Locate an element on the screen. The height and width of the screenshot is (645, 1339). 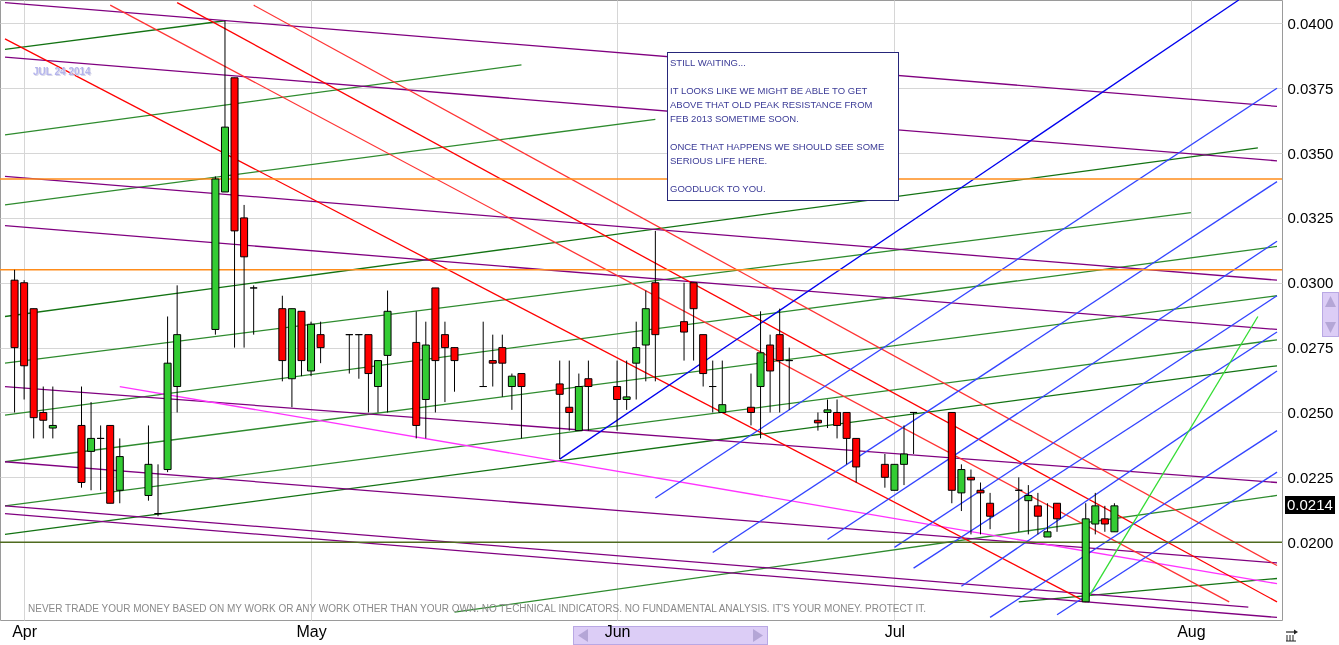
y-tick-label: 0.0225 is located at coordinates (1310, 477).